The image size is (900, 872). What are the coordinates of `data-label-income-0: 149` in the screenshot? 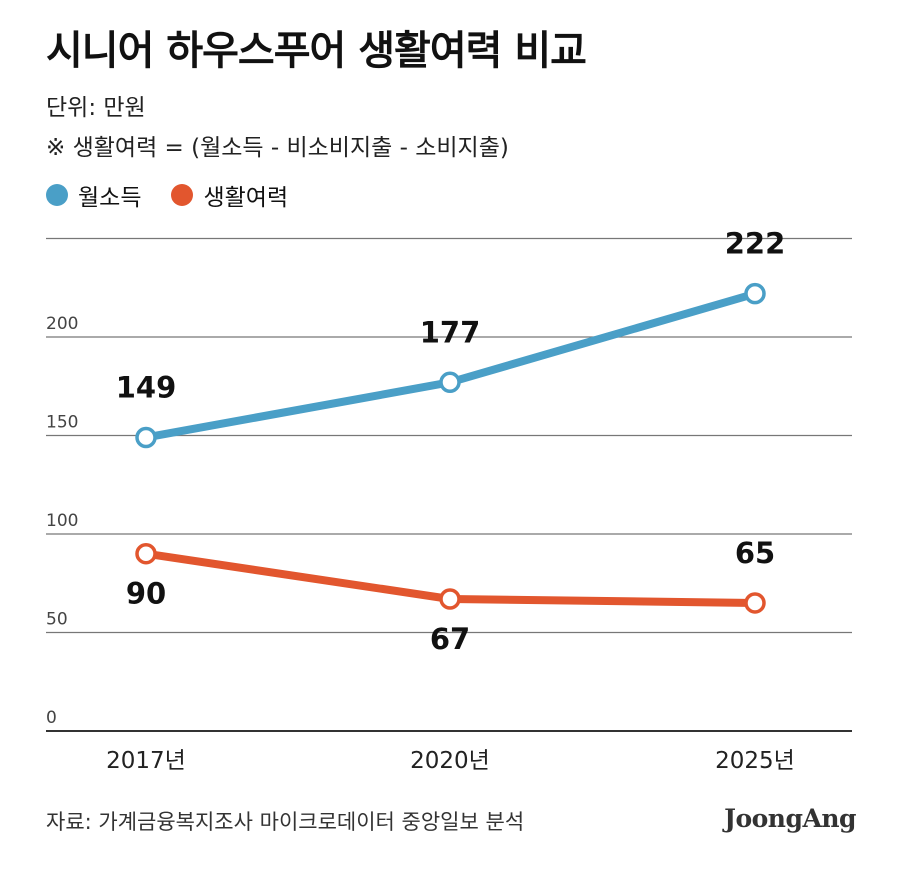 It's located at (146, 387).